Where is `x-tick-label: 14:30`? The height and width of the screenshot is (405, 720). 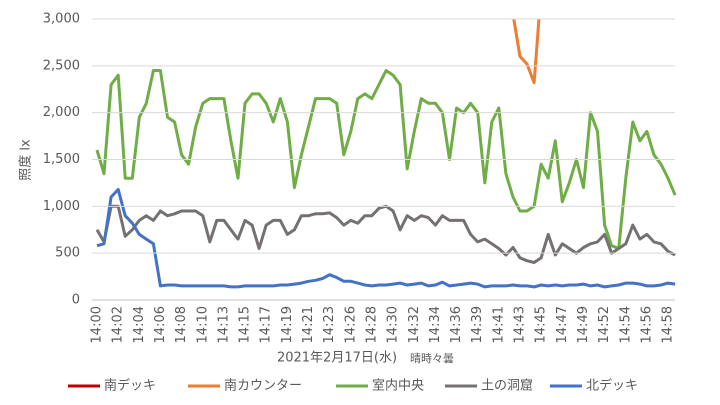 x-tick-label: 14:30 is located at coordinates (393, 324).